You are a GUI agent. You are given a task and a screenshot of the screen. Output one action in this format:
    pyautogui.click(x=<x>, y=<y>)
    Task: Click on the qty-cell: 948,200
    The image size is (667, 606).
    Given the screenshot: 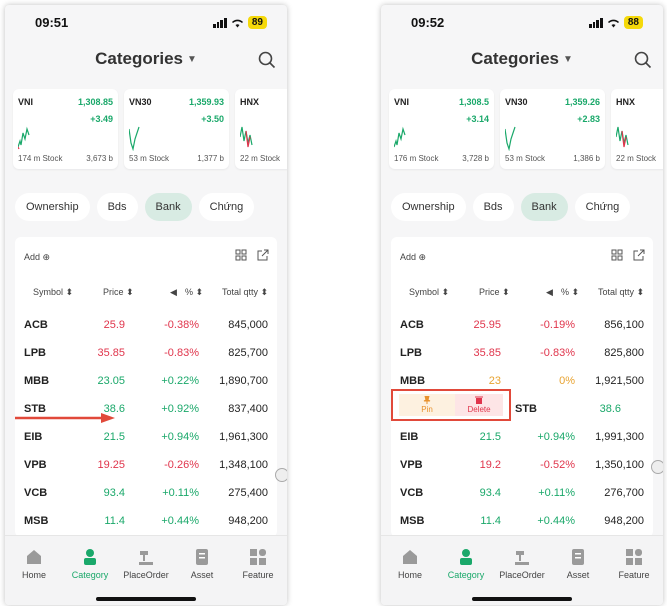 What is the action you would take?
    pyautogui.click(x=624, y=521)
    